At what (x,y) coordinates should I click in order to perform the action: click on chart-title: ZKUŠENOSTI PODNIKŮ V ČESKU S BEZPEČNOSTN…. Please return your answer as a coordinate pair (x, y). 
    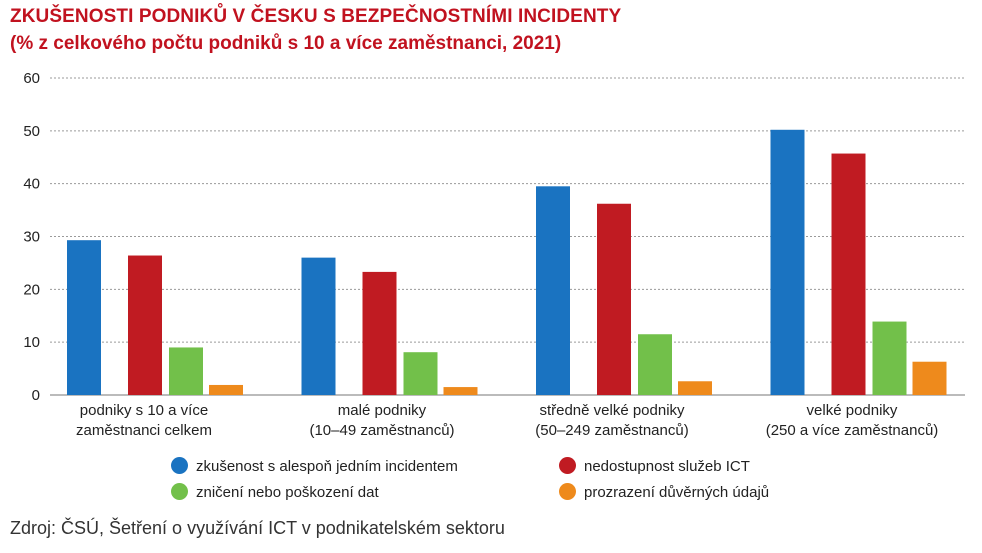
    Looking at the image, I should click on (316, 16).